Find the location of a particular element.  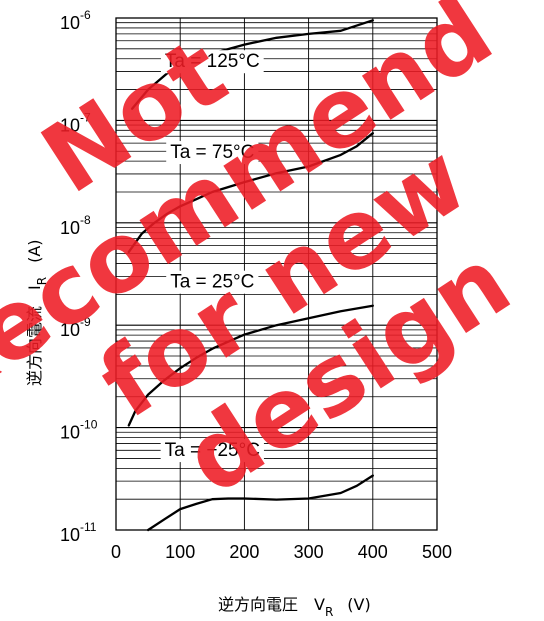

y-tick-label: 10⁻⁶ is located at coordinates (75, 20).